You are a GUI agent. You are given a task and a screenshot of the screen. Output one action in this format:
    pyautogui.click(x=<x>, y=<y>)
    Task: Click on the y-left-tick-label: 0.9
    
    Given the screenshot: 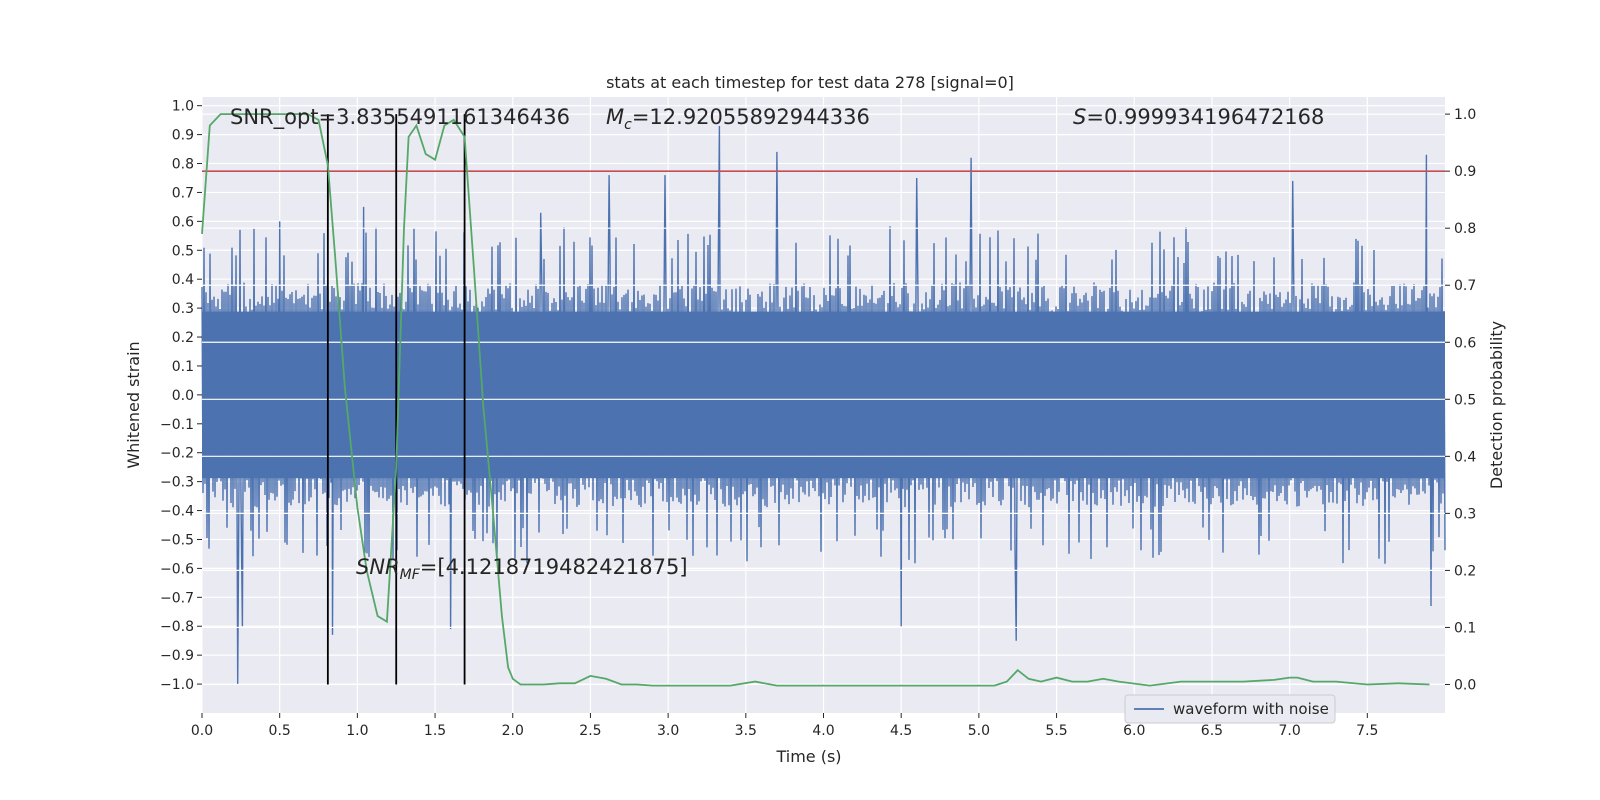 What is the action you would take?
    pyautogui.click(x=183, y=136)
    